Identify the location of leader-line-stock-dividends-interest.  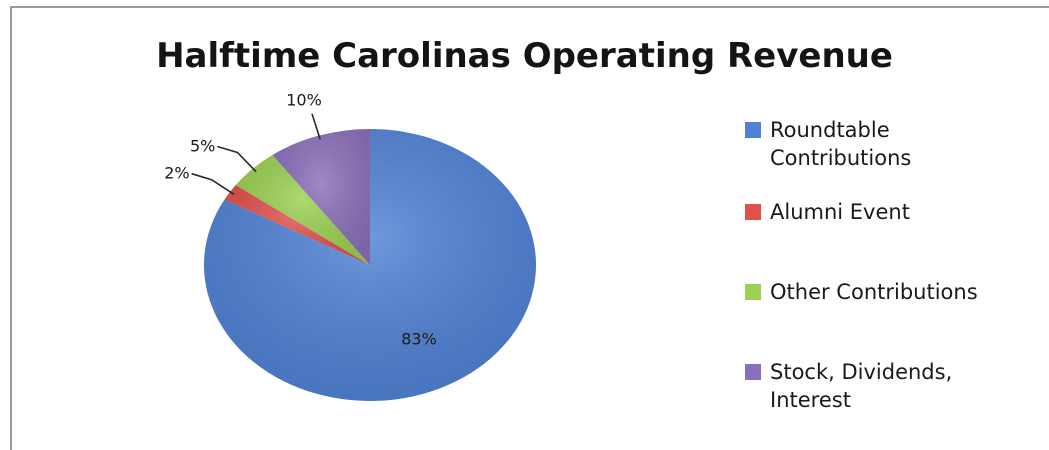
(316, 126).